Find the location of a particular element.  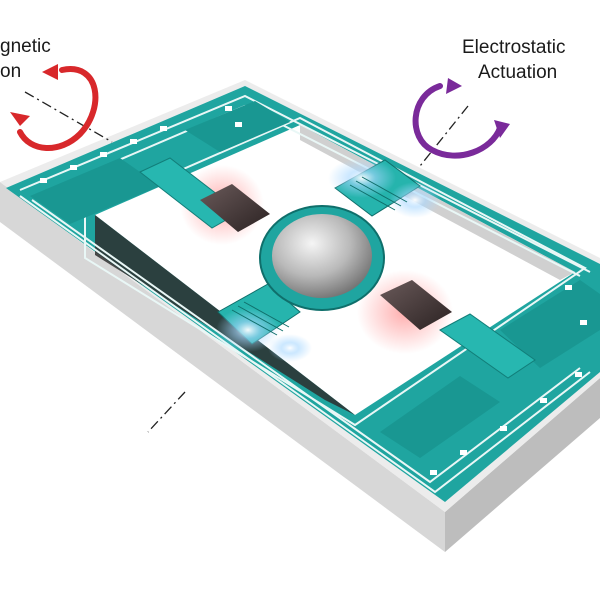

electrostatic-axis-line is located at coordinates (444, 136).